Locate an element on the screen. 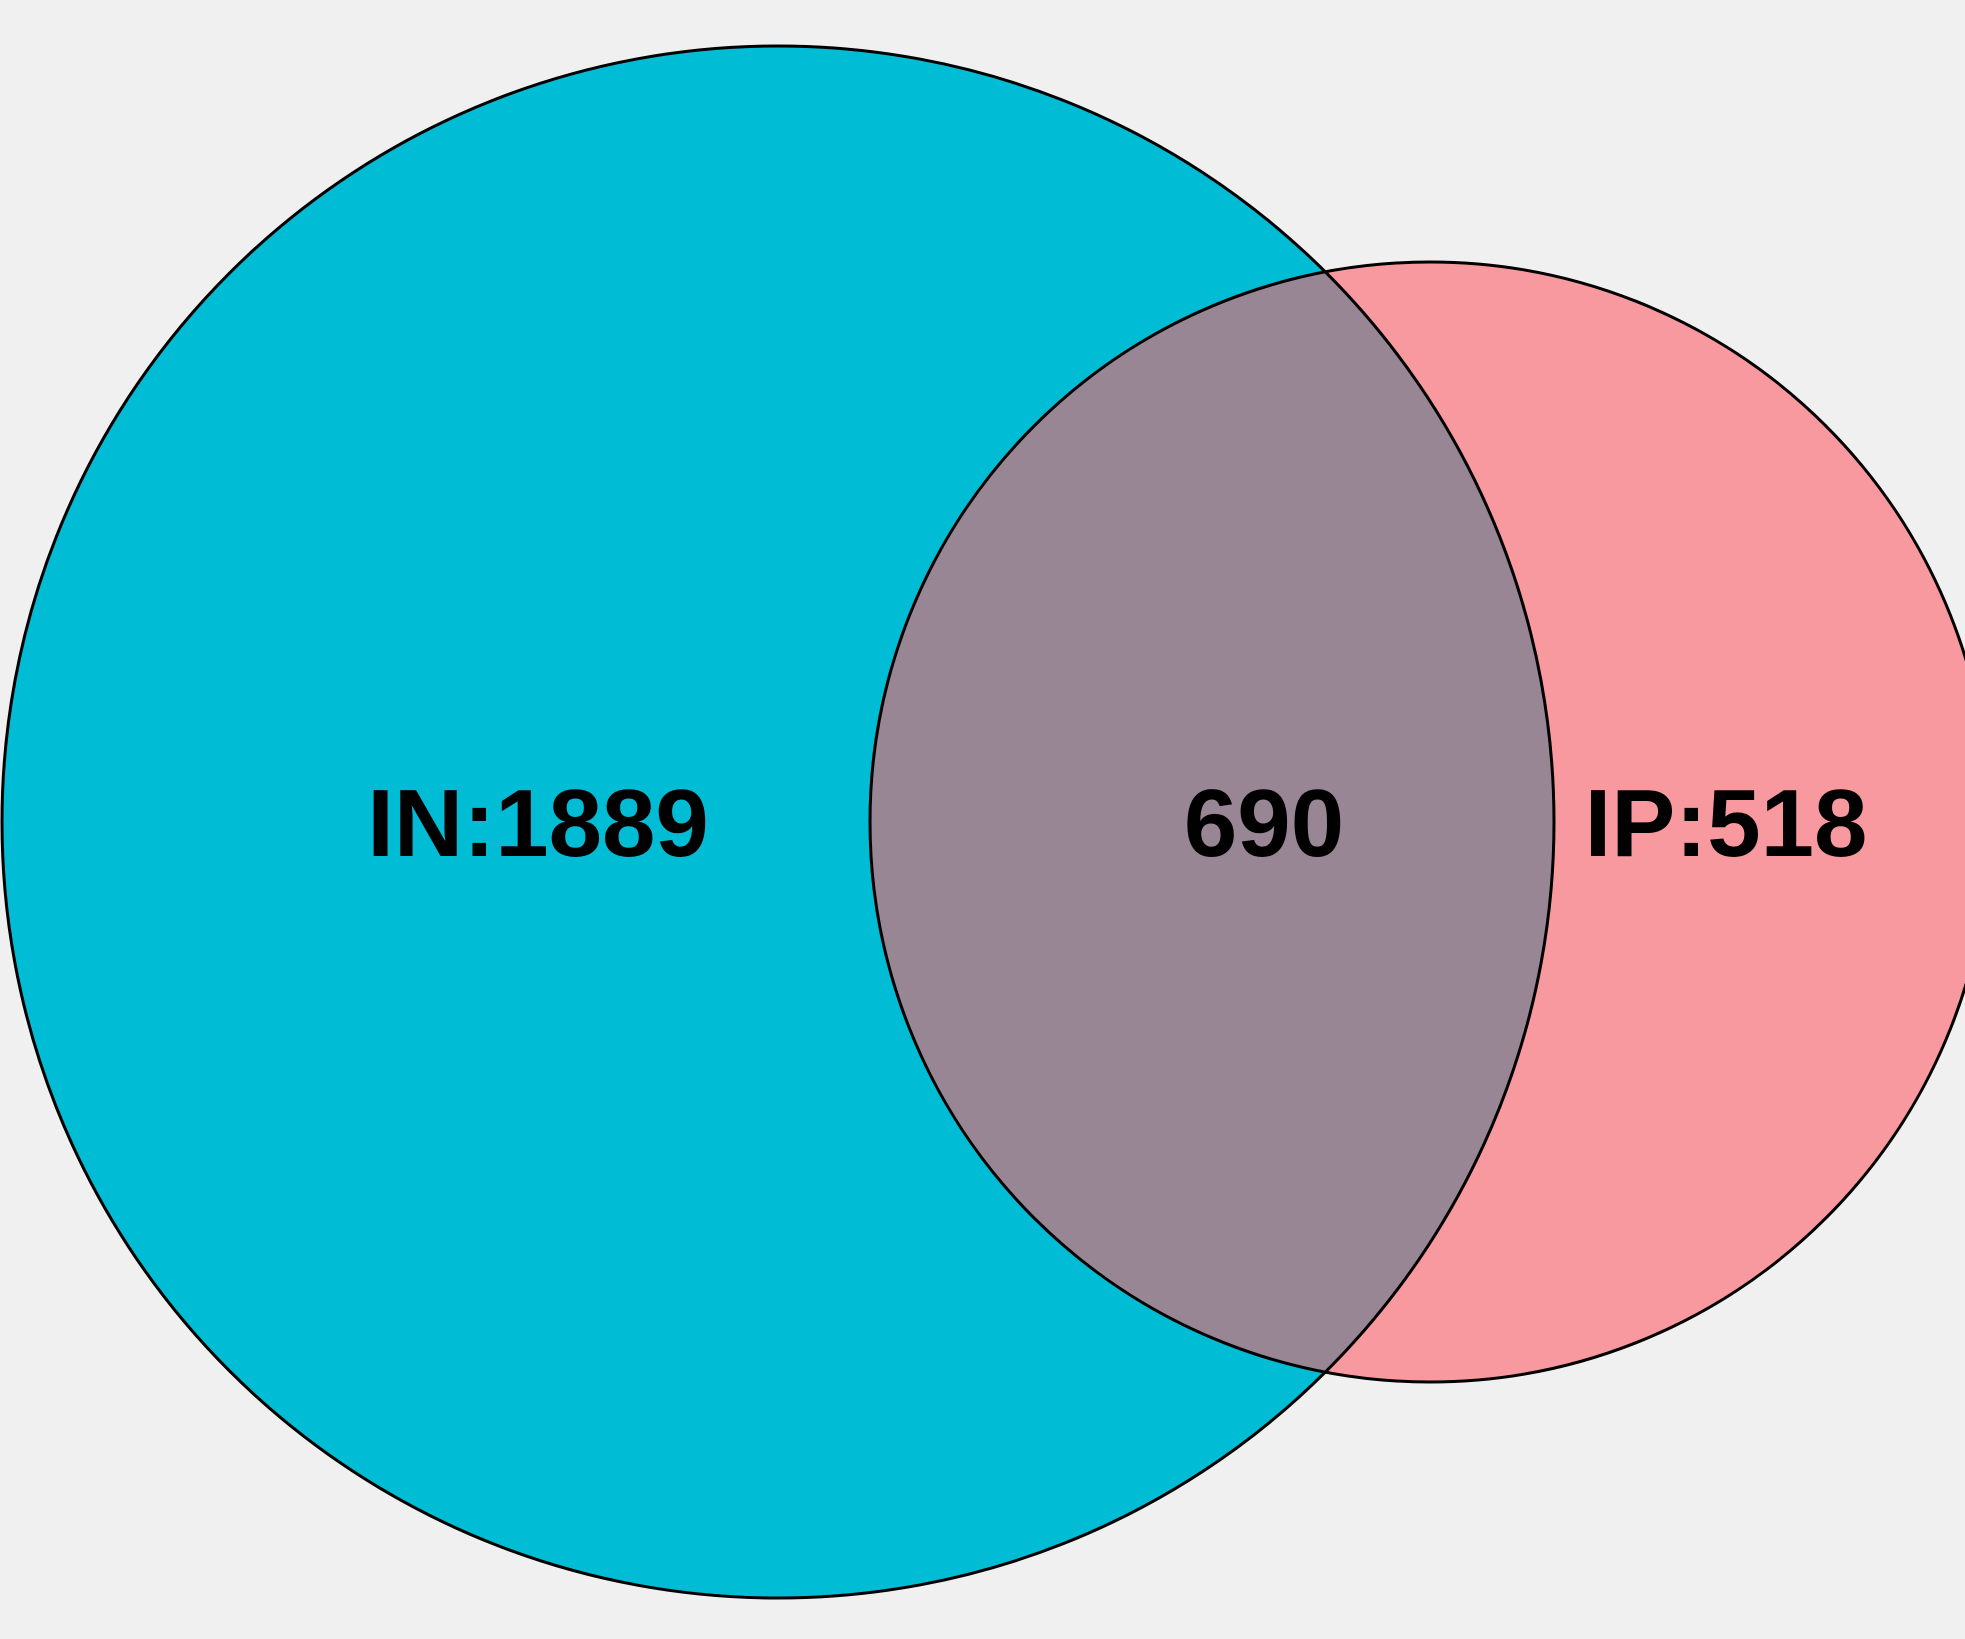 The width and height of the screenshot is (1965, 1639). label-ip: IP:518 is located at coordinates (1726, 823).